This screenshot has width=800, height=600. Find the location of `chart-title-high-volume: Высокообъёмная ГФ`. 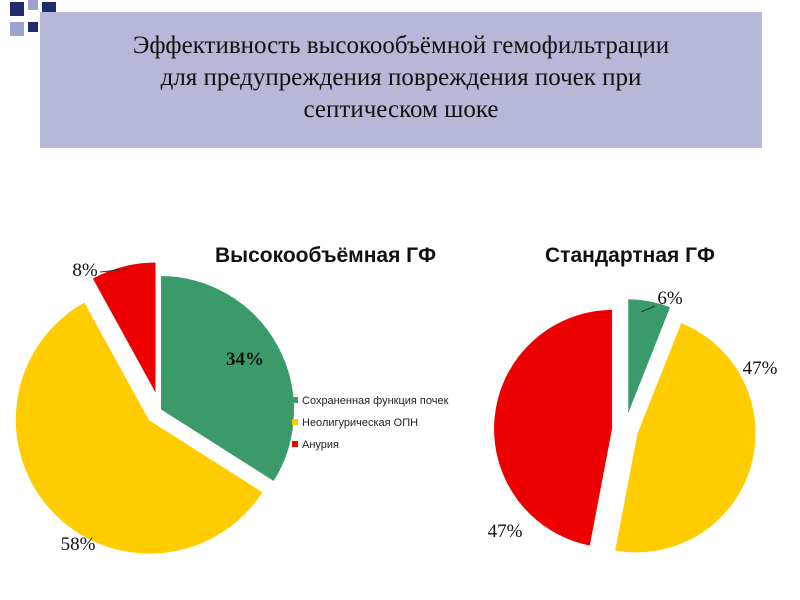

chart-title-high-volume: Высокообъёмная ГФ is located at coordinates (325, 255).